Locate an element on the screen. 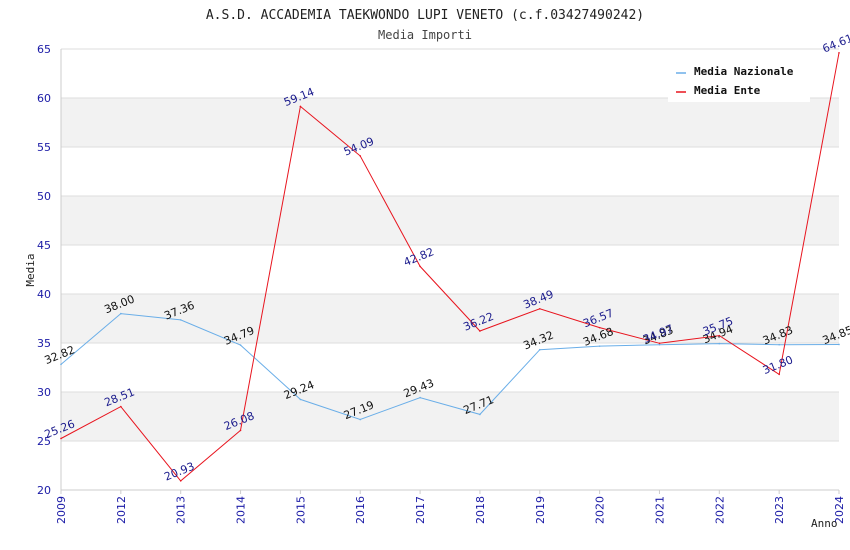 The width and height of the screenshot is (850, 550). y-tick-label: 35 is located at coordinates (44, 343).